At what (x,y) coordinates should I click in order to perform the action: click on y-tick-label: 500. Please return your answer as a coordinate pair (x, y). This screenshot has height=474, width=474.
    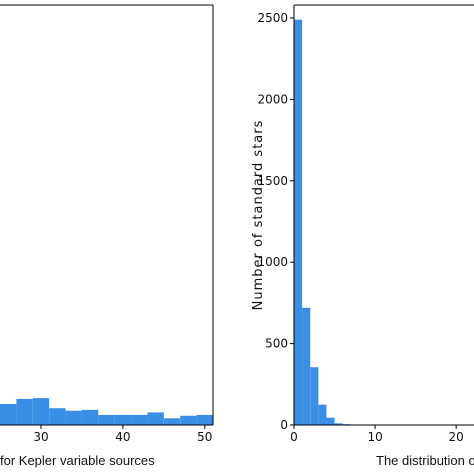
    Looking at the image, I should click on (276, 344).